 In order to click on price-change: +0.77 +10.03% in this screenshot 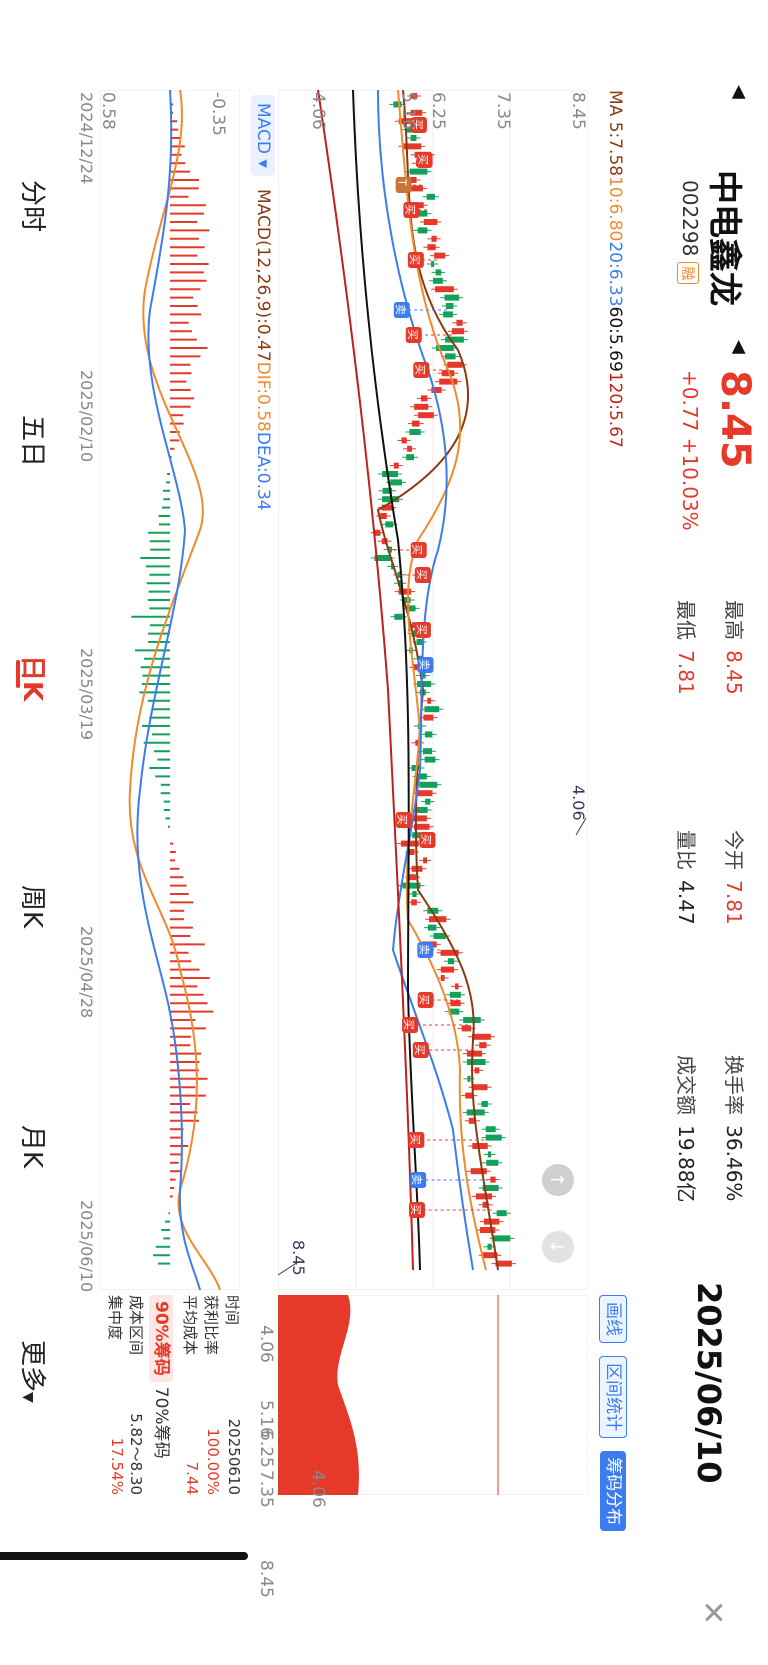, I will do `click(690, 450)`.